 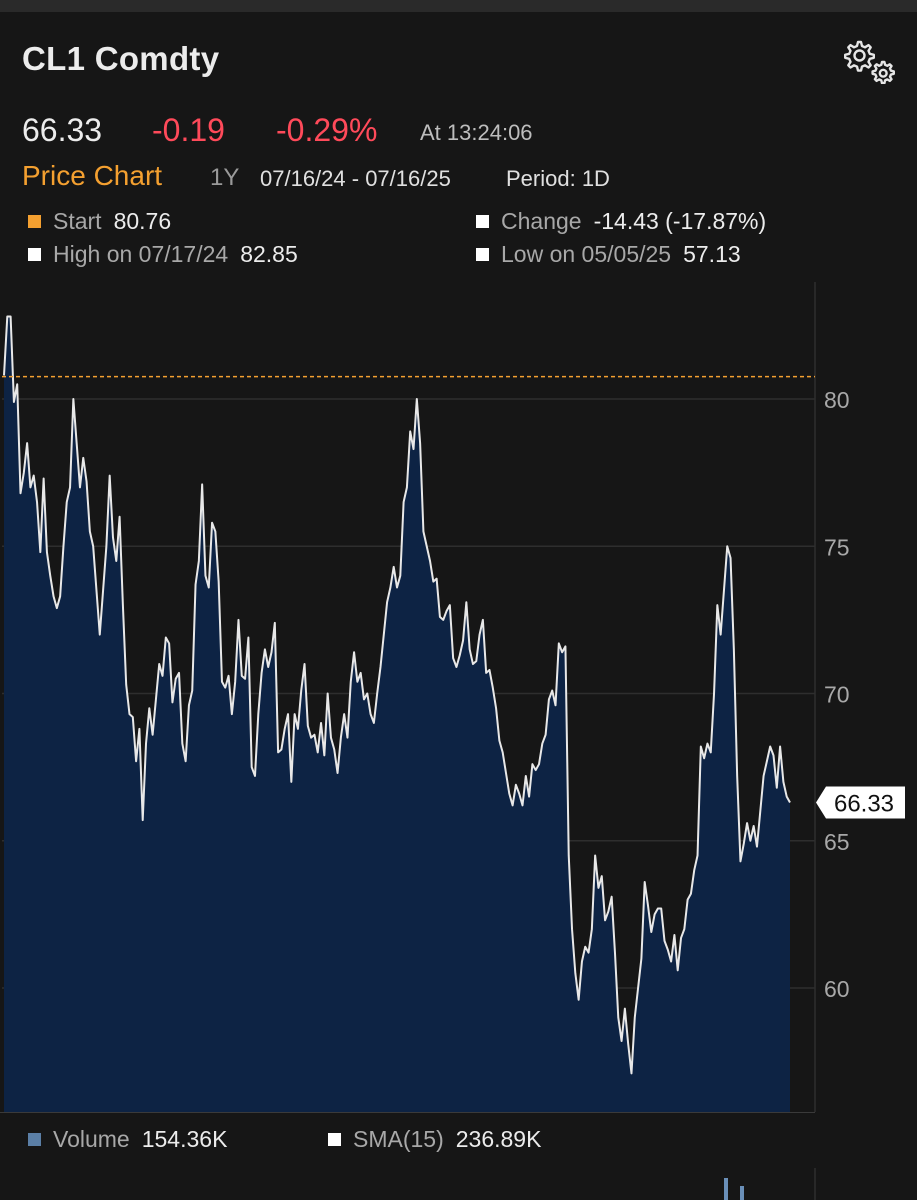 What do you see at coordinates (680, 221) in the screenshot?
I see `change-value: -14.43 (-17.87%)` at bounding box center [680, 221].